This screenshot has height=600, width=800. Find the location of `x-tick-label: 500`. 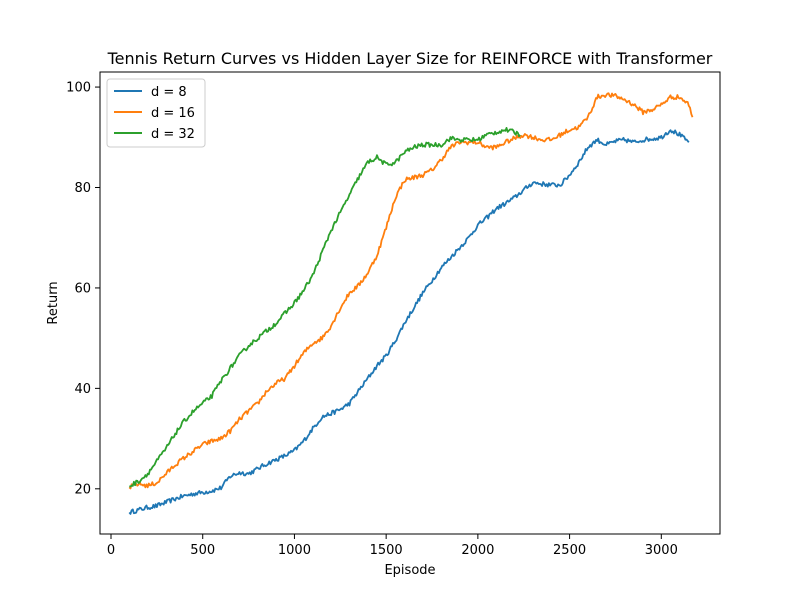

x-tick-label: 500 is located at coordinates (202, 550).